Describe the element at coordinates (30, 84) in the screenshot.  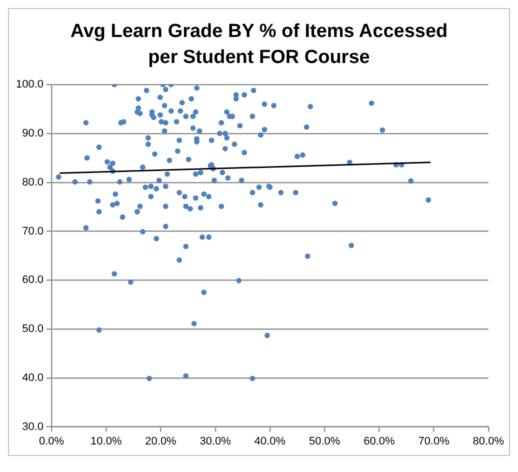
I see `y-tick-label: 100.0` at that location.